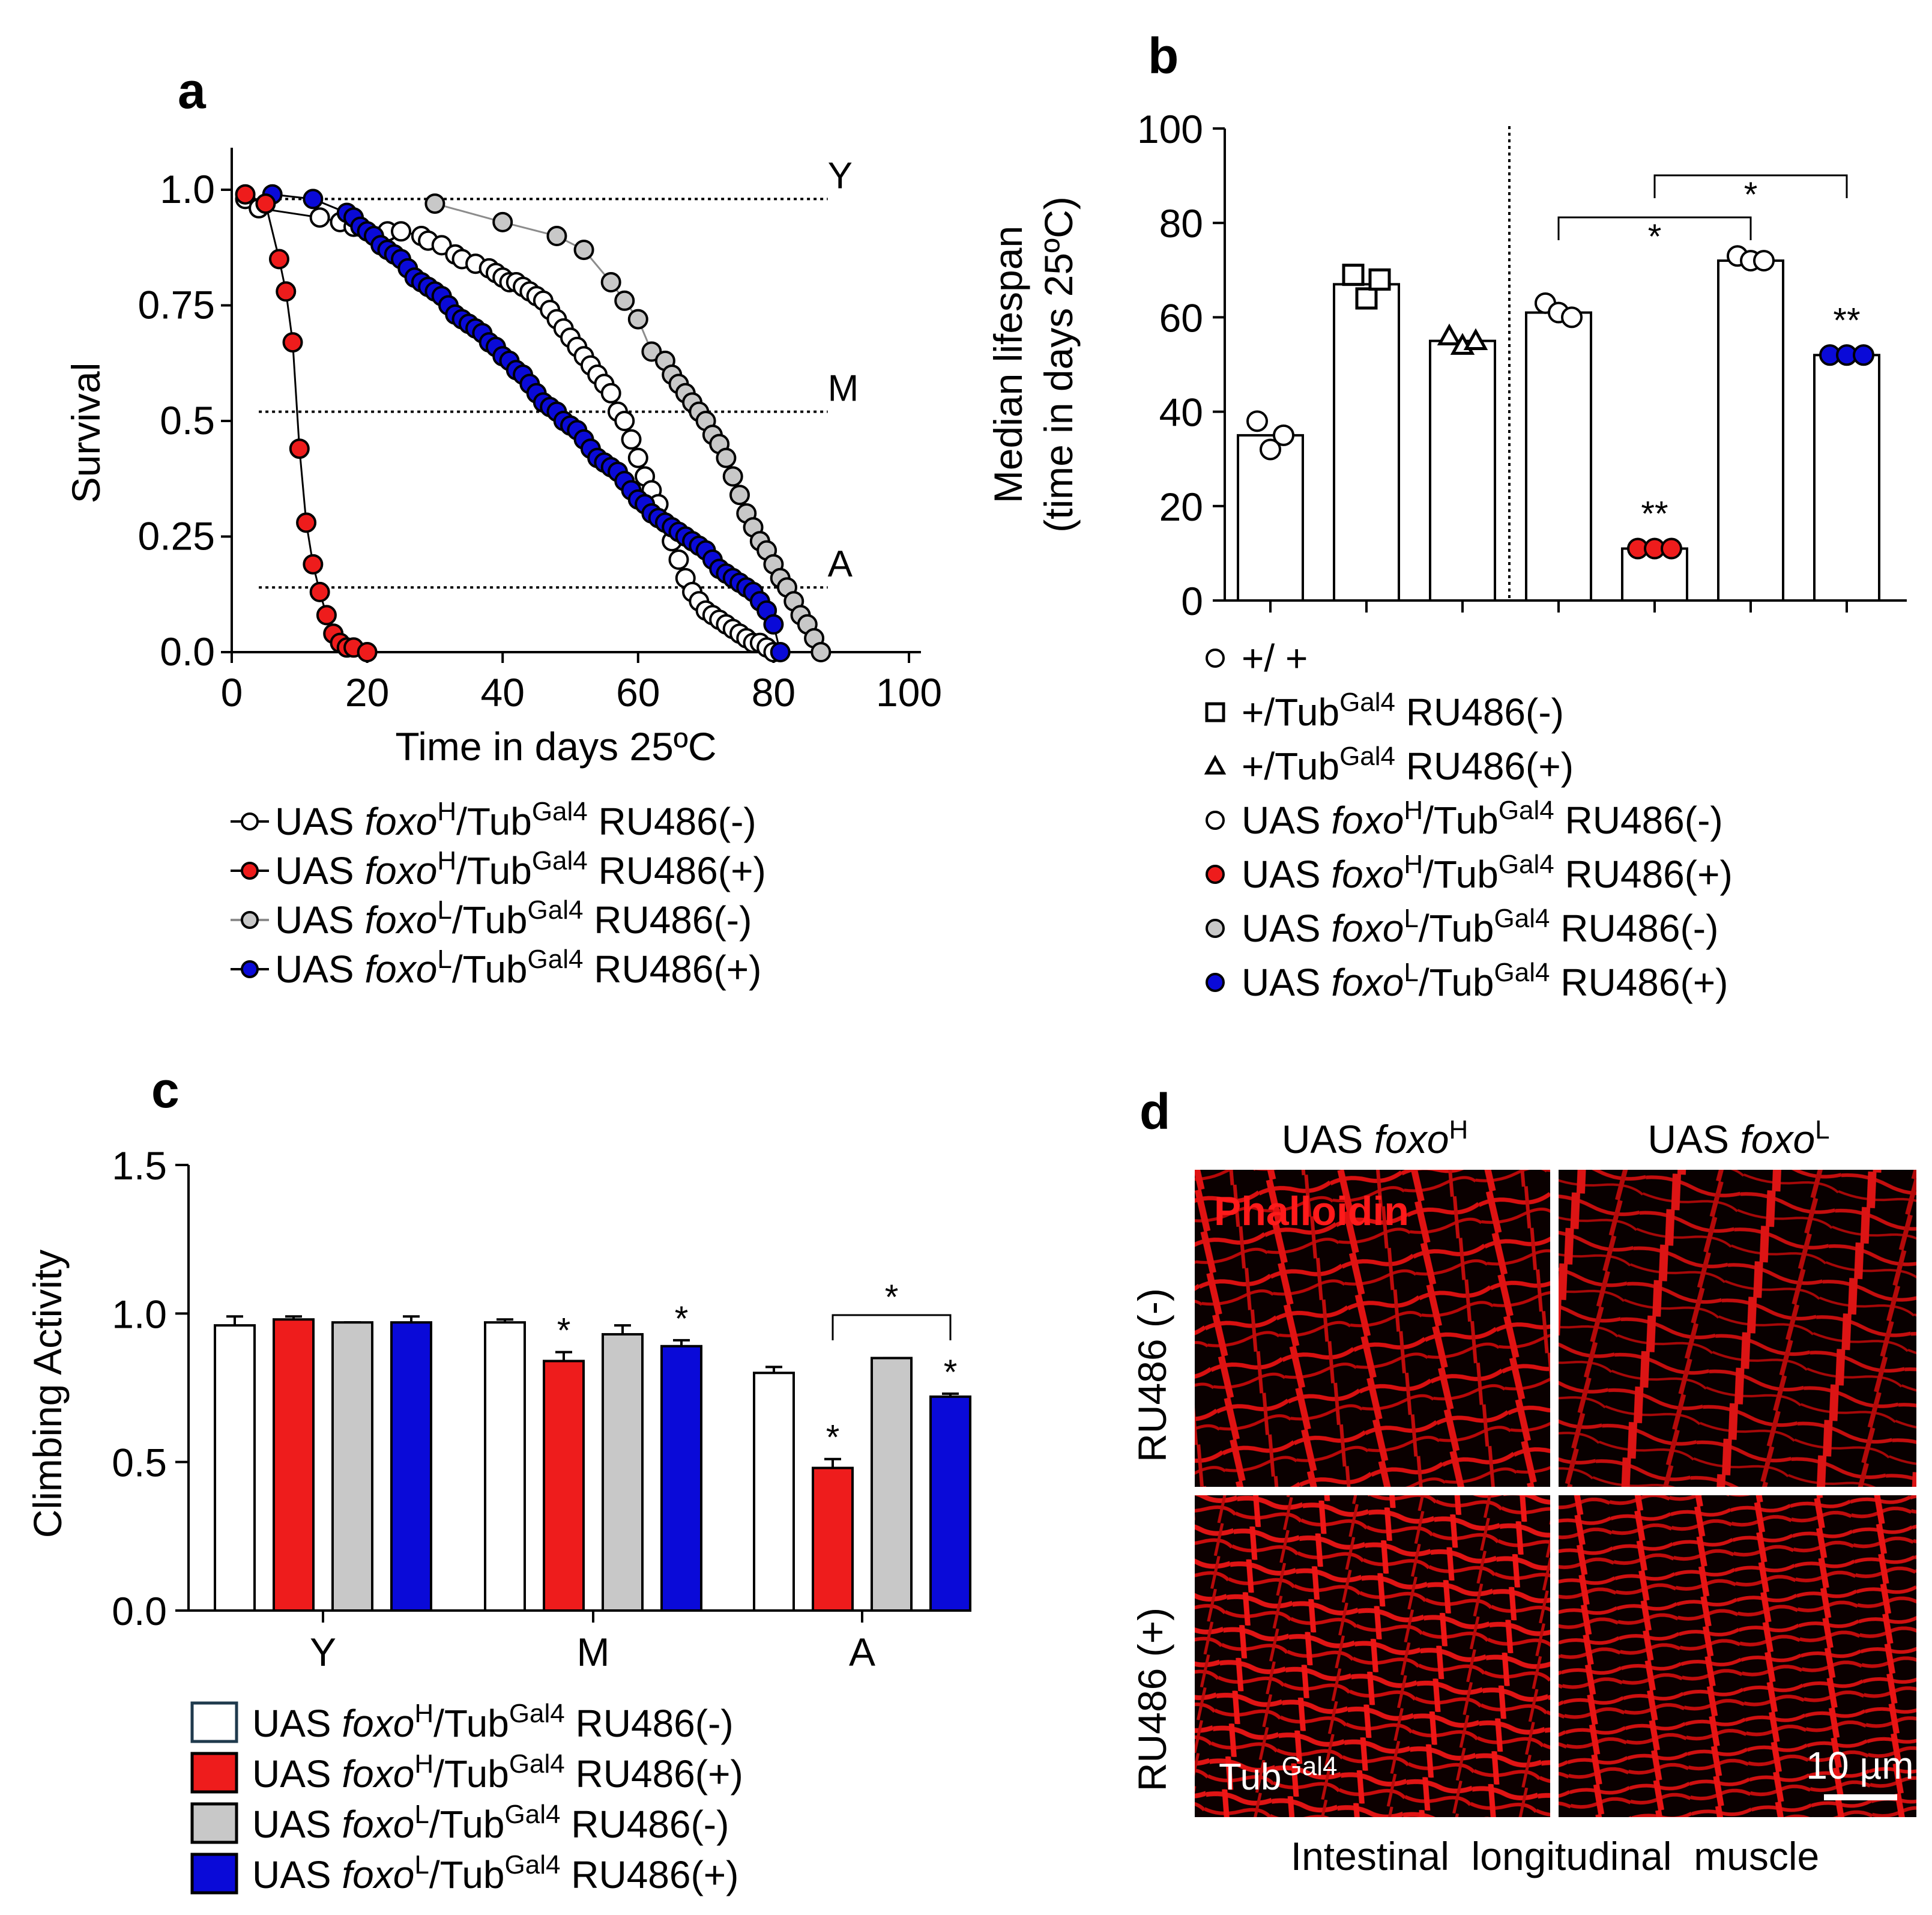 This screenshot has height=1915, width=1932. I want to click on y-tick-label: 0.5, so click(139, 1463).